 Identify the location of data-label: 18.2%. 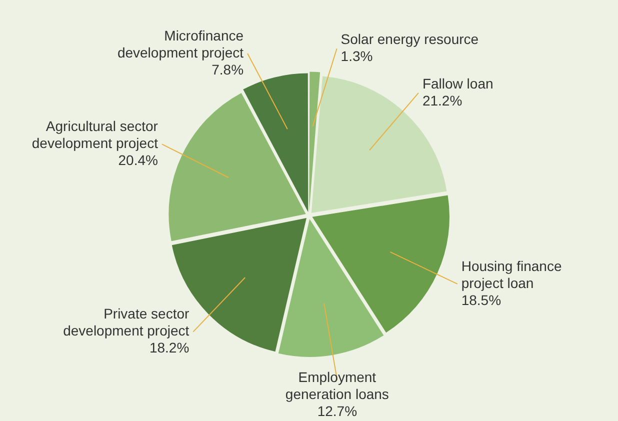
(169, 348).